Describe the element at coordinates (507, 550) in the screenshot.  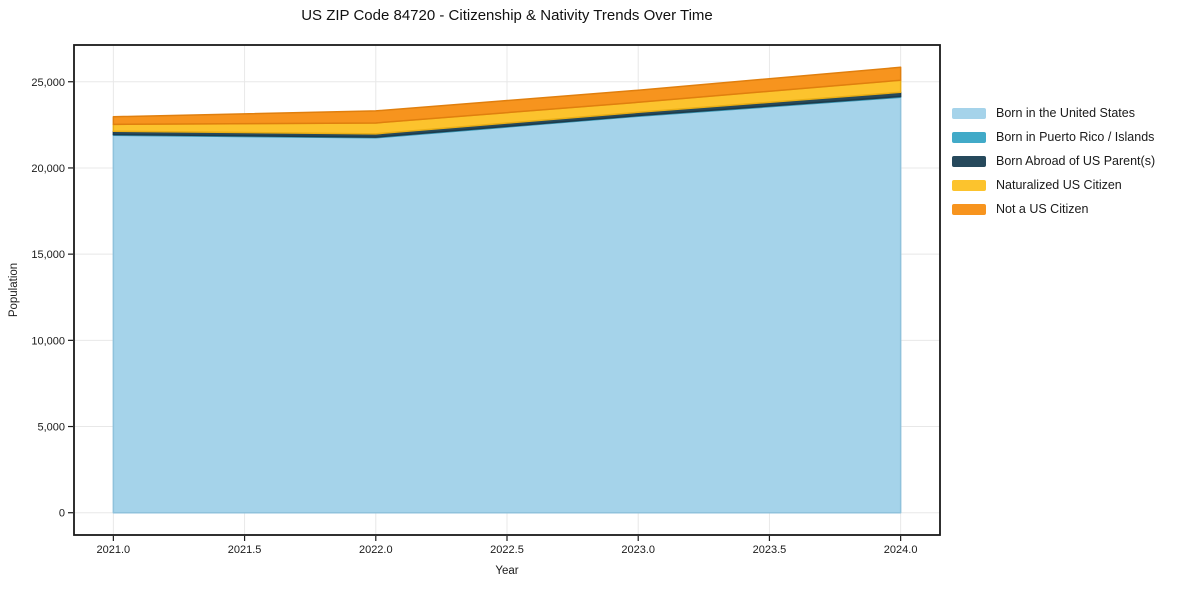
I see `x-tick-label: 2022.5` at that location.